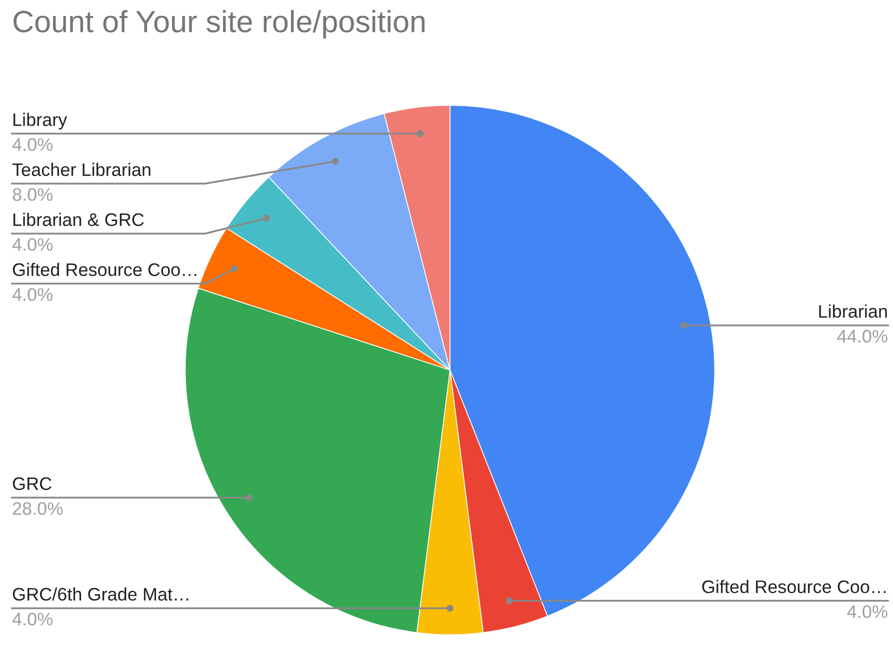  I want to click on data-label: 44.0%, so click(862, 336).